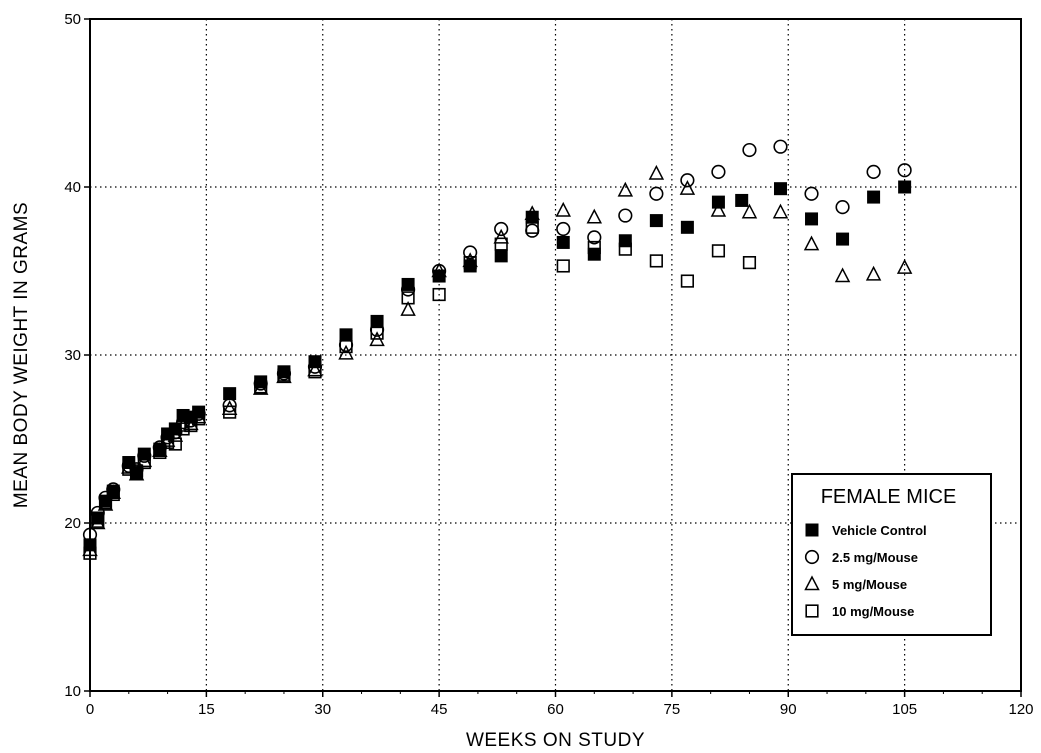 The width and height of the screenshot is (1041, 753). I want to click on x-axis-title: WEEKS ON STUDY, so click(555, 740).